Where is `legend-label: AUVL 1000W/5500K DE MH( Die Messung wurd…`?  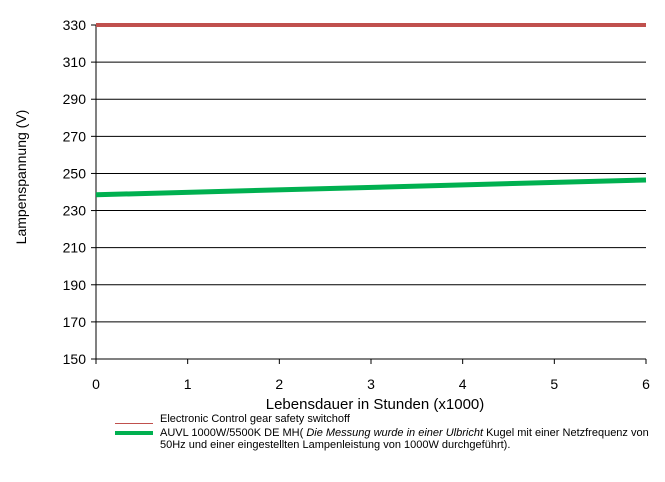 legend-label: AUVL 1000W/5500K DE MH( Die Messung wurd… is located at coordinates (385, 439).